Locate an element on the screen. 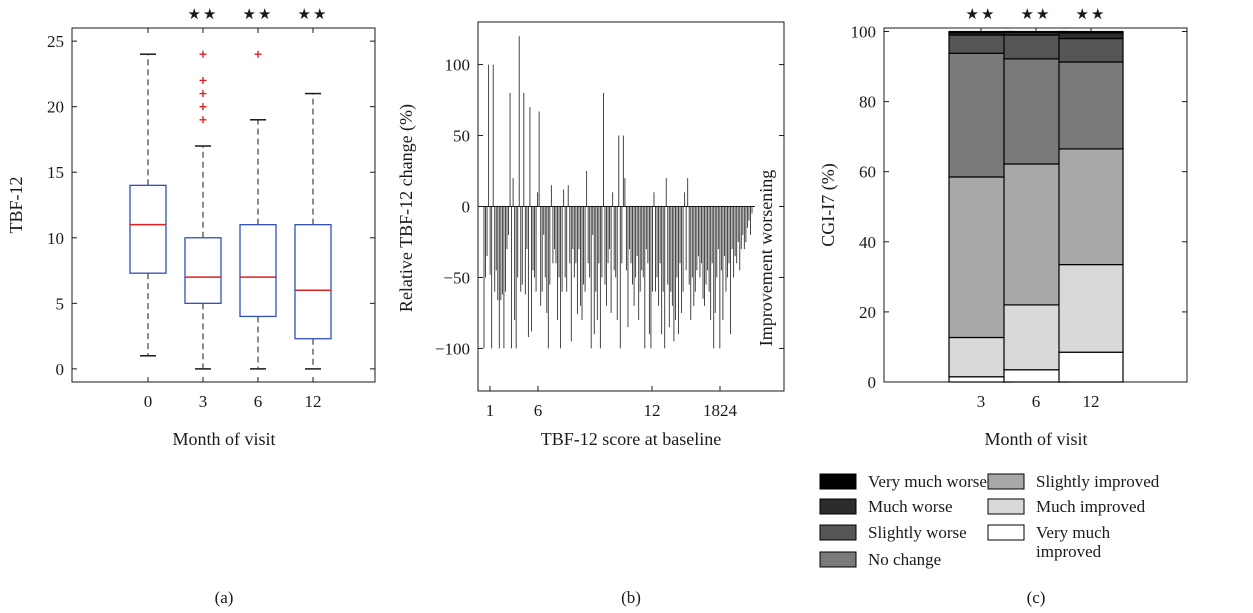 The width and height of the screenshot is (1253, 613). legend-label: Slightly improved is located at coordinates (1098, 481).